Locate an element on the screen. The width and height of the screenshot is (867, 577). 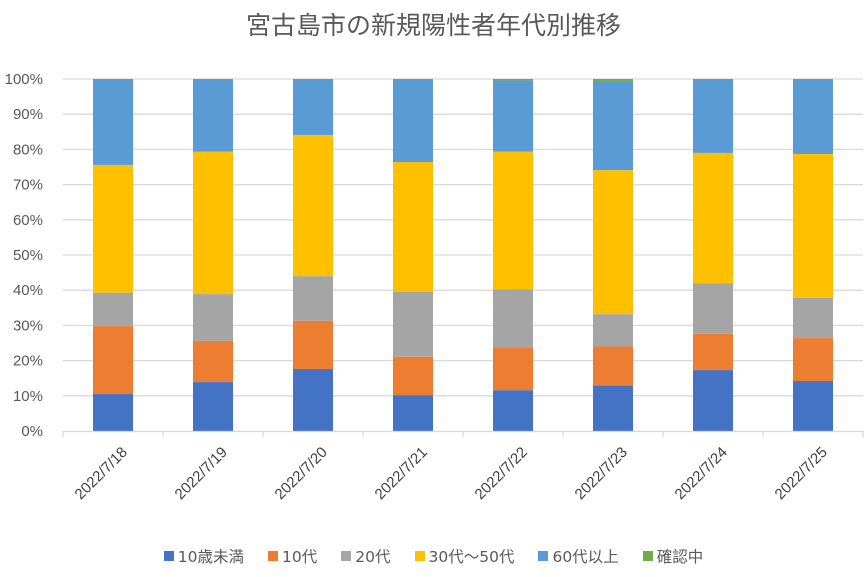
y-tick-label: 0% is located at coordinates (32, 431).